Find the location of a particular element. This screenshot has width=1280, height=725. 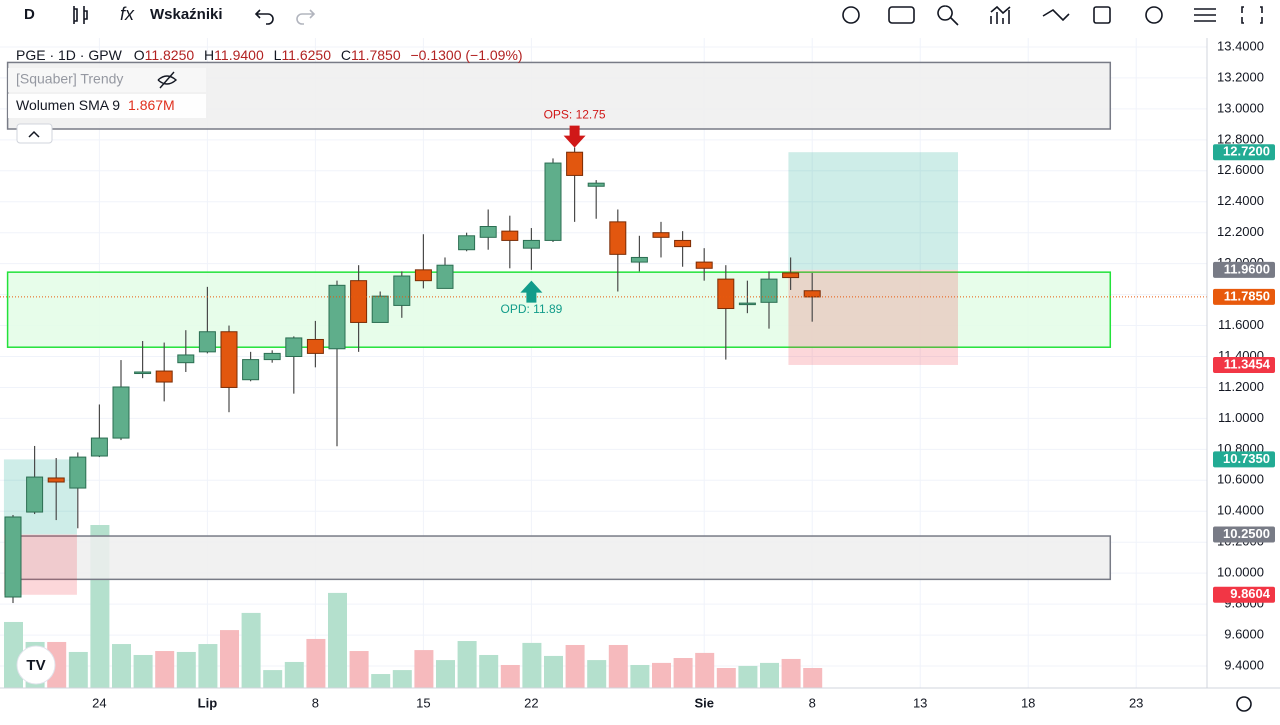

redo-button is located at coordinates (306, 17).